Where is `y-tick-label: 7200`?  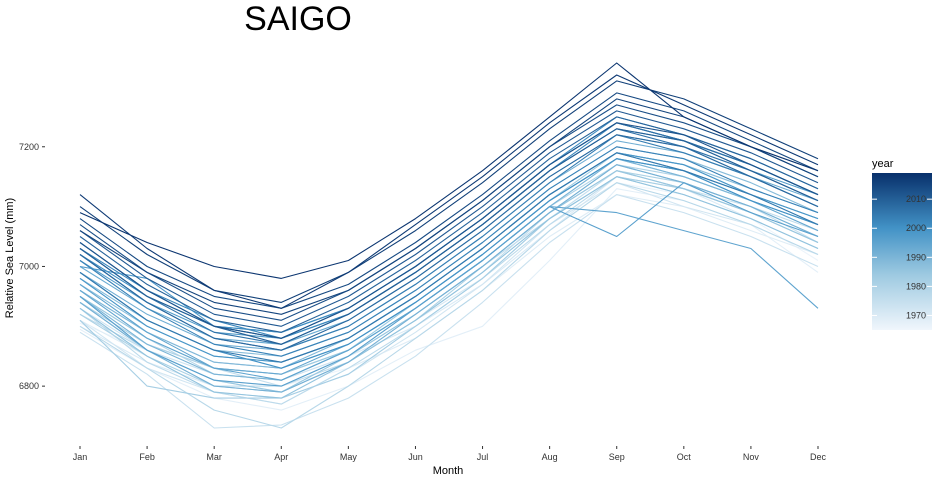 y-tick-label: 7200 is located at coordinates (29, 147).